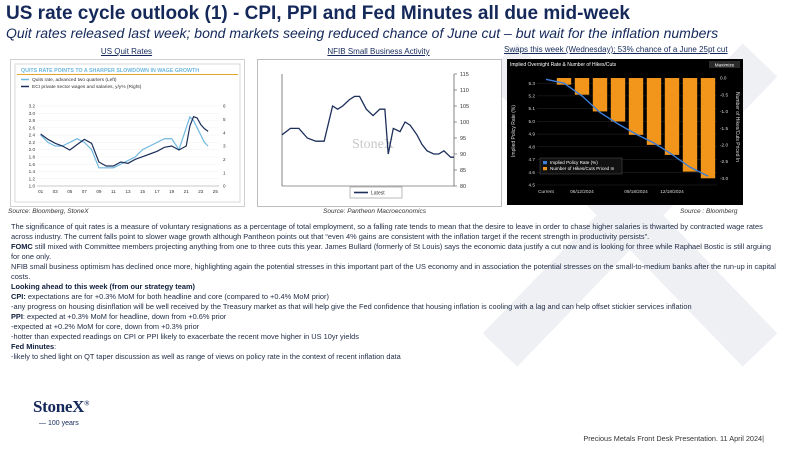 The image size is (800, 450). I want to click on chart3-left-tick-8: 5.3, so click(531, 83).